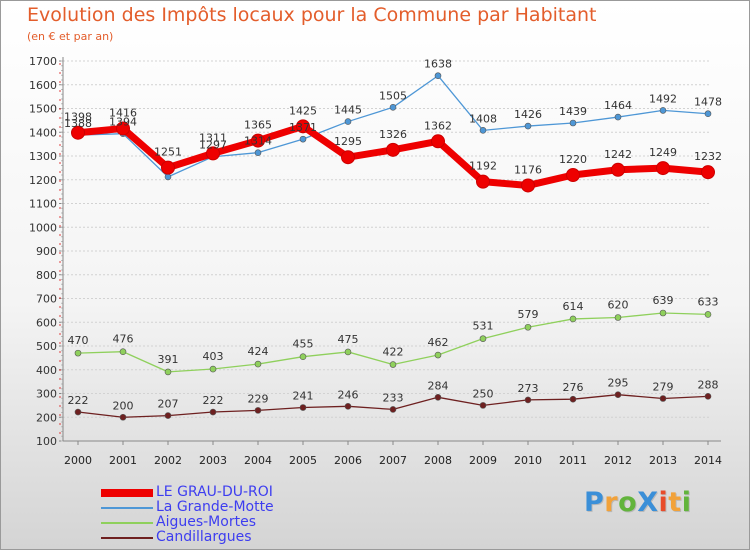  What do you see at coordinates (618, 105) in the screenshot?
I see `data-label: 1464` at bounding box center [618, 105].